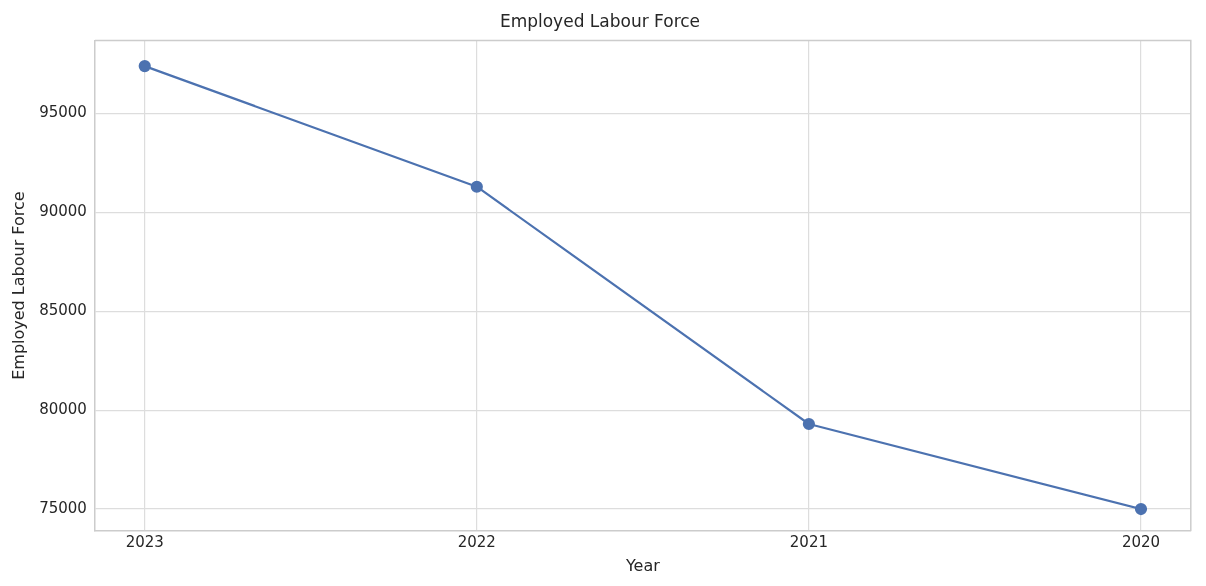 Image resolution: width=1206 pixels, height=586 pixels. What do you see at coordinates (144, 541) in the screenshot?
I see `x-tick-label: 2023` at bounding box center [144, 541].